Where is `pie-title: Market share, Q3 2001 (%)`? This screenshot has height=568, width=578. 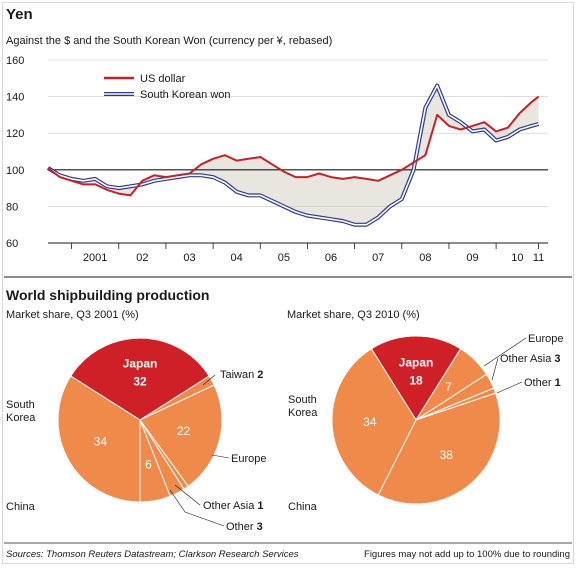 pie-title: Market share, Q3 2001 (%) is located at coordinates (72, 315).